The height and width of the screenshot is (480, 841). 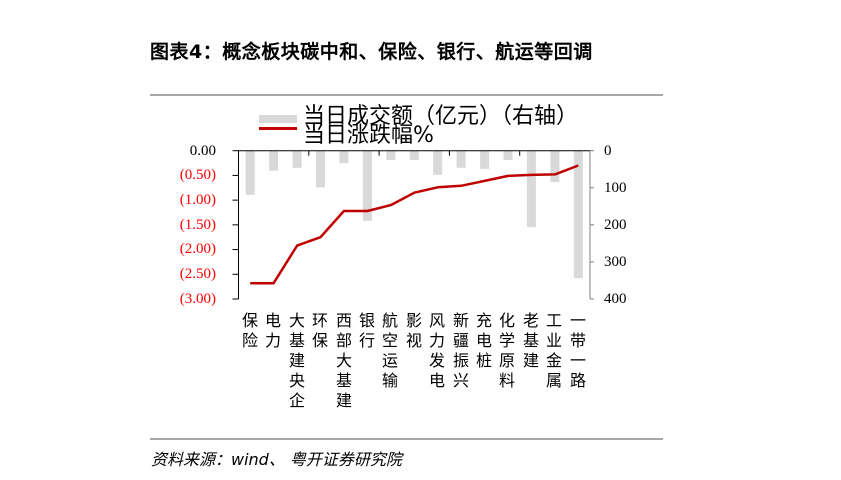 I want to click on volume-bars, so click(x=414, y=214).